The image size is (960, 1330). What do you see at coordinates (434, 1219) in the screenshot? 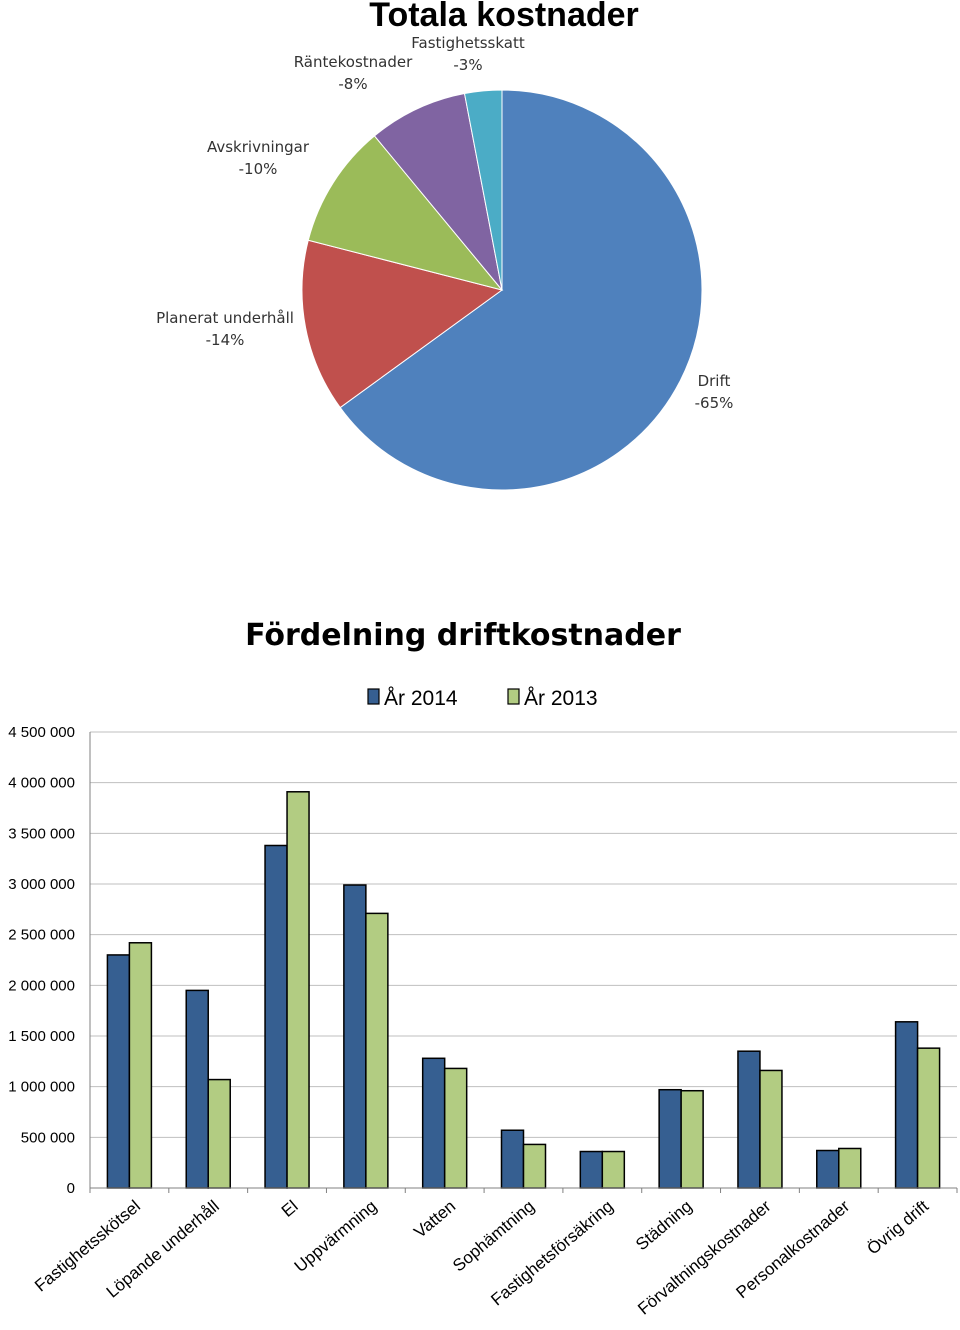
I see `x-tick-label-vatten: Vatten` at bounding box center [434, 1219].